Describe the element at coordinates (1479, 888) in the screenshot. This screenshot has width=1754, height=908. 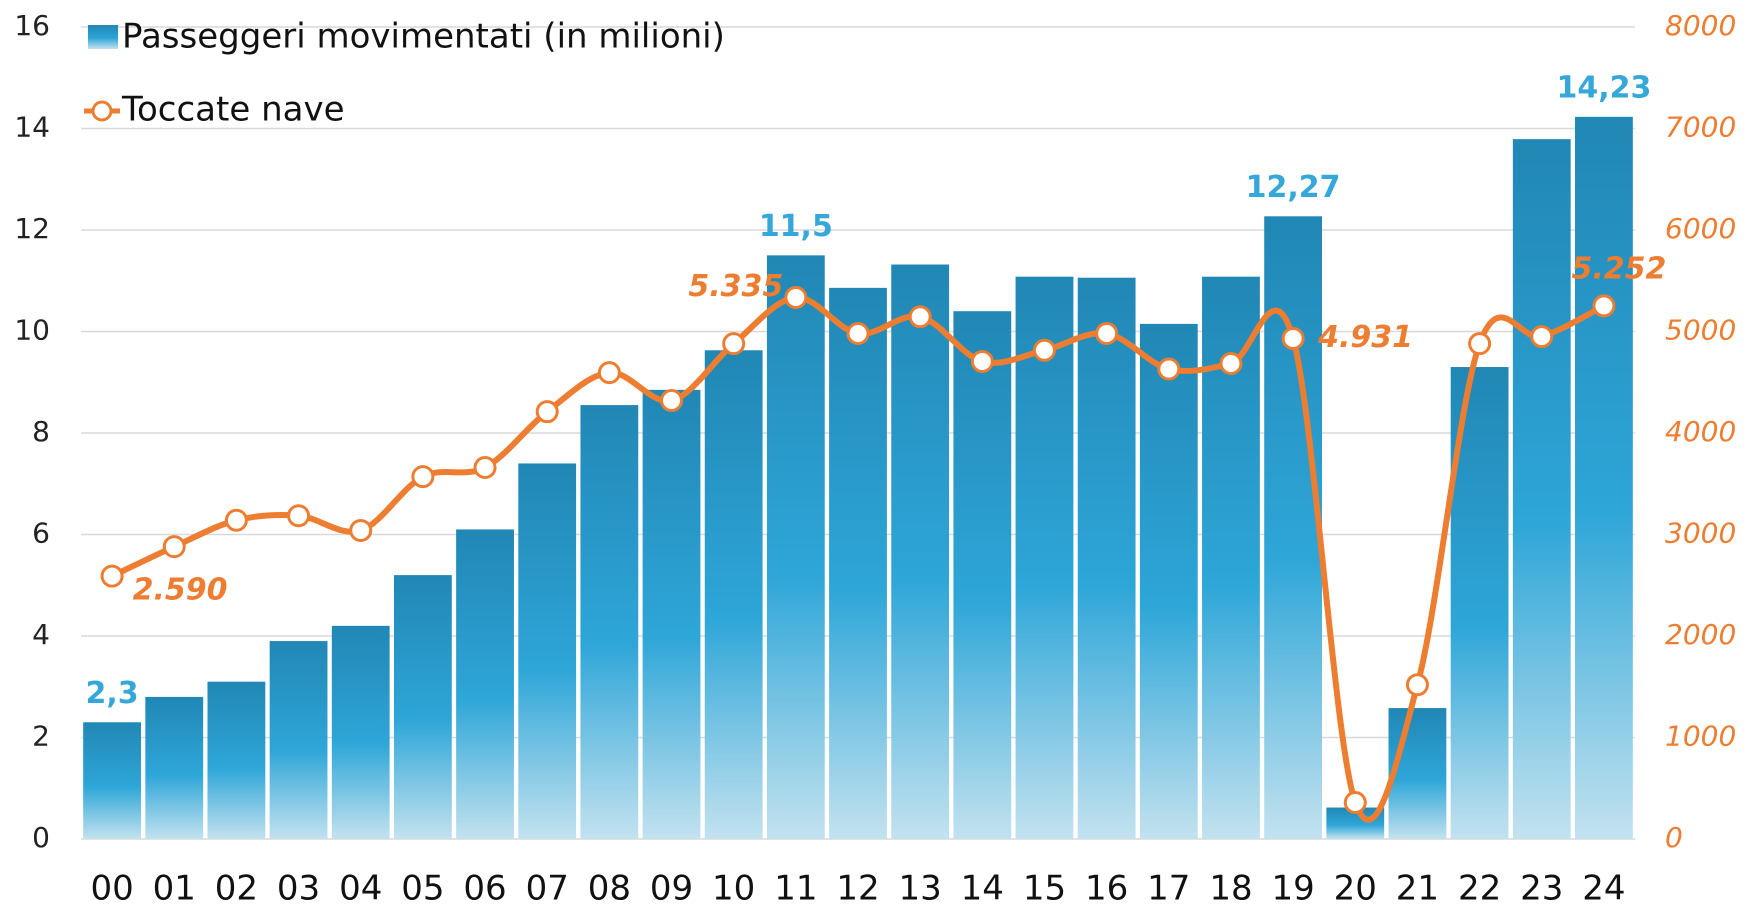
I see `x-tick-label: 22` at that location.